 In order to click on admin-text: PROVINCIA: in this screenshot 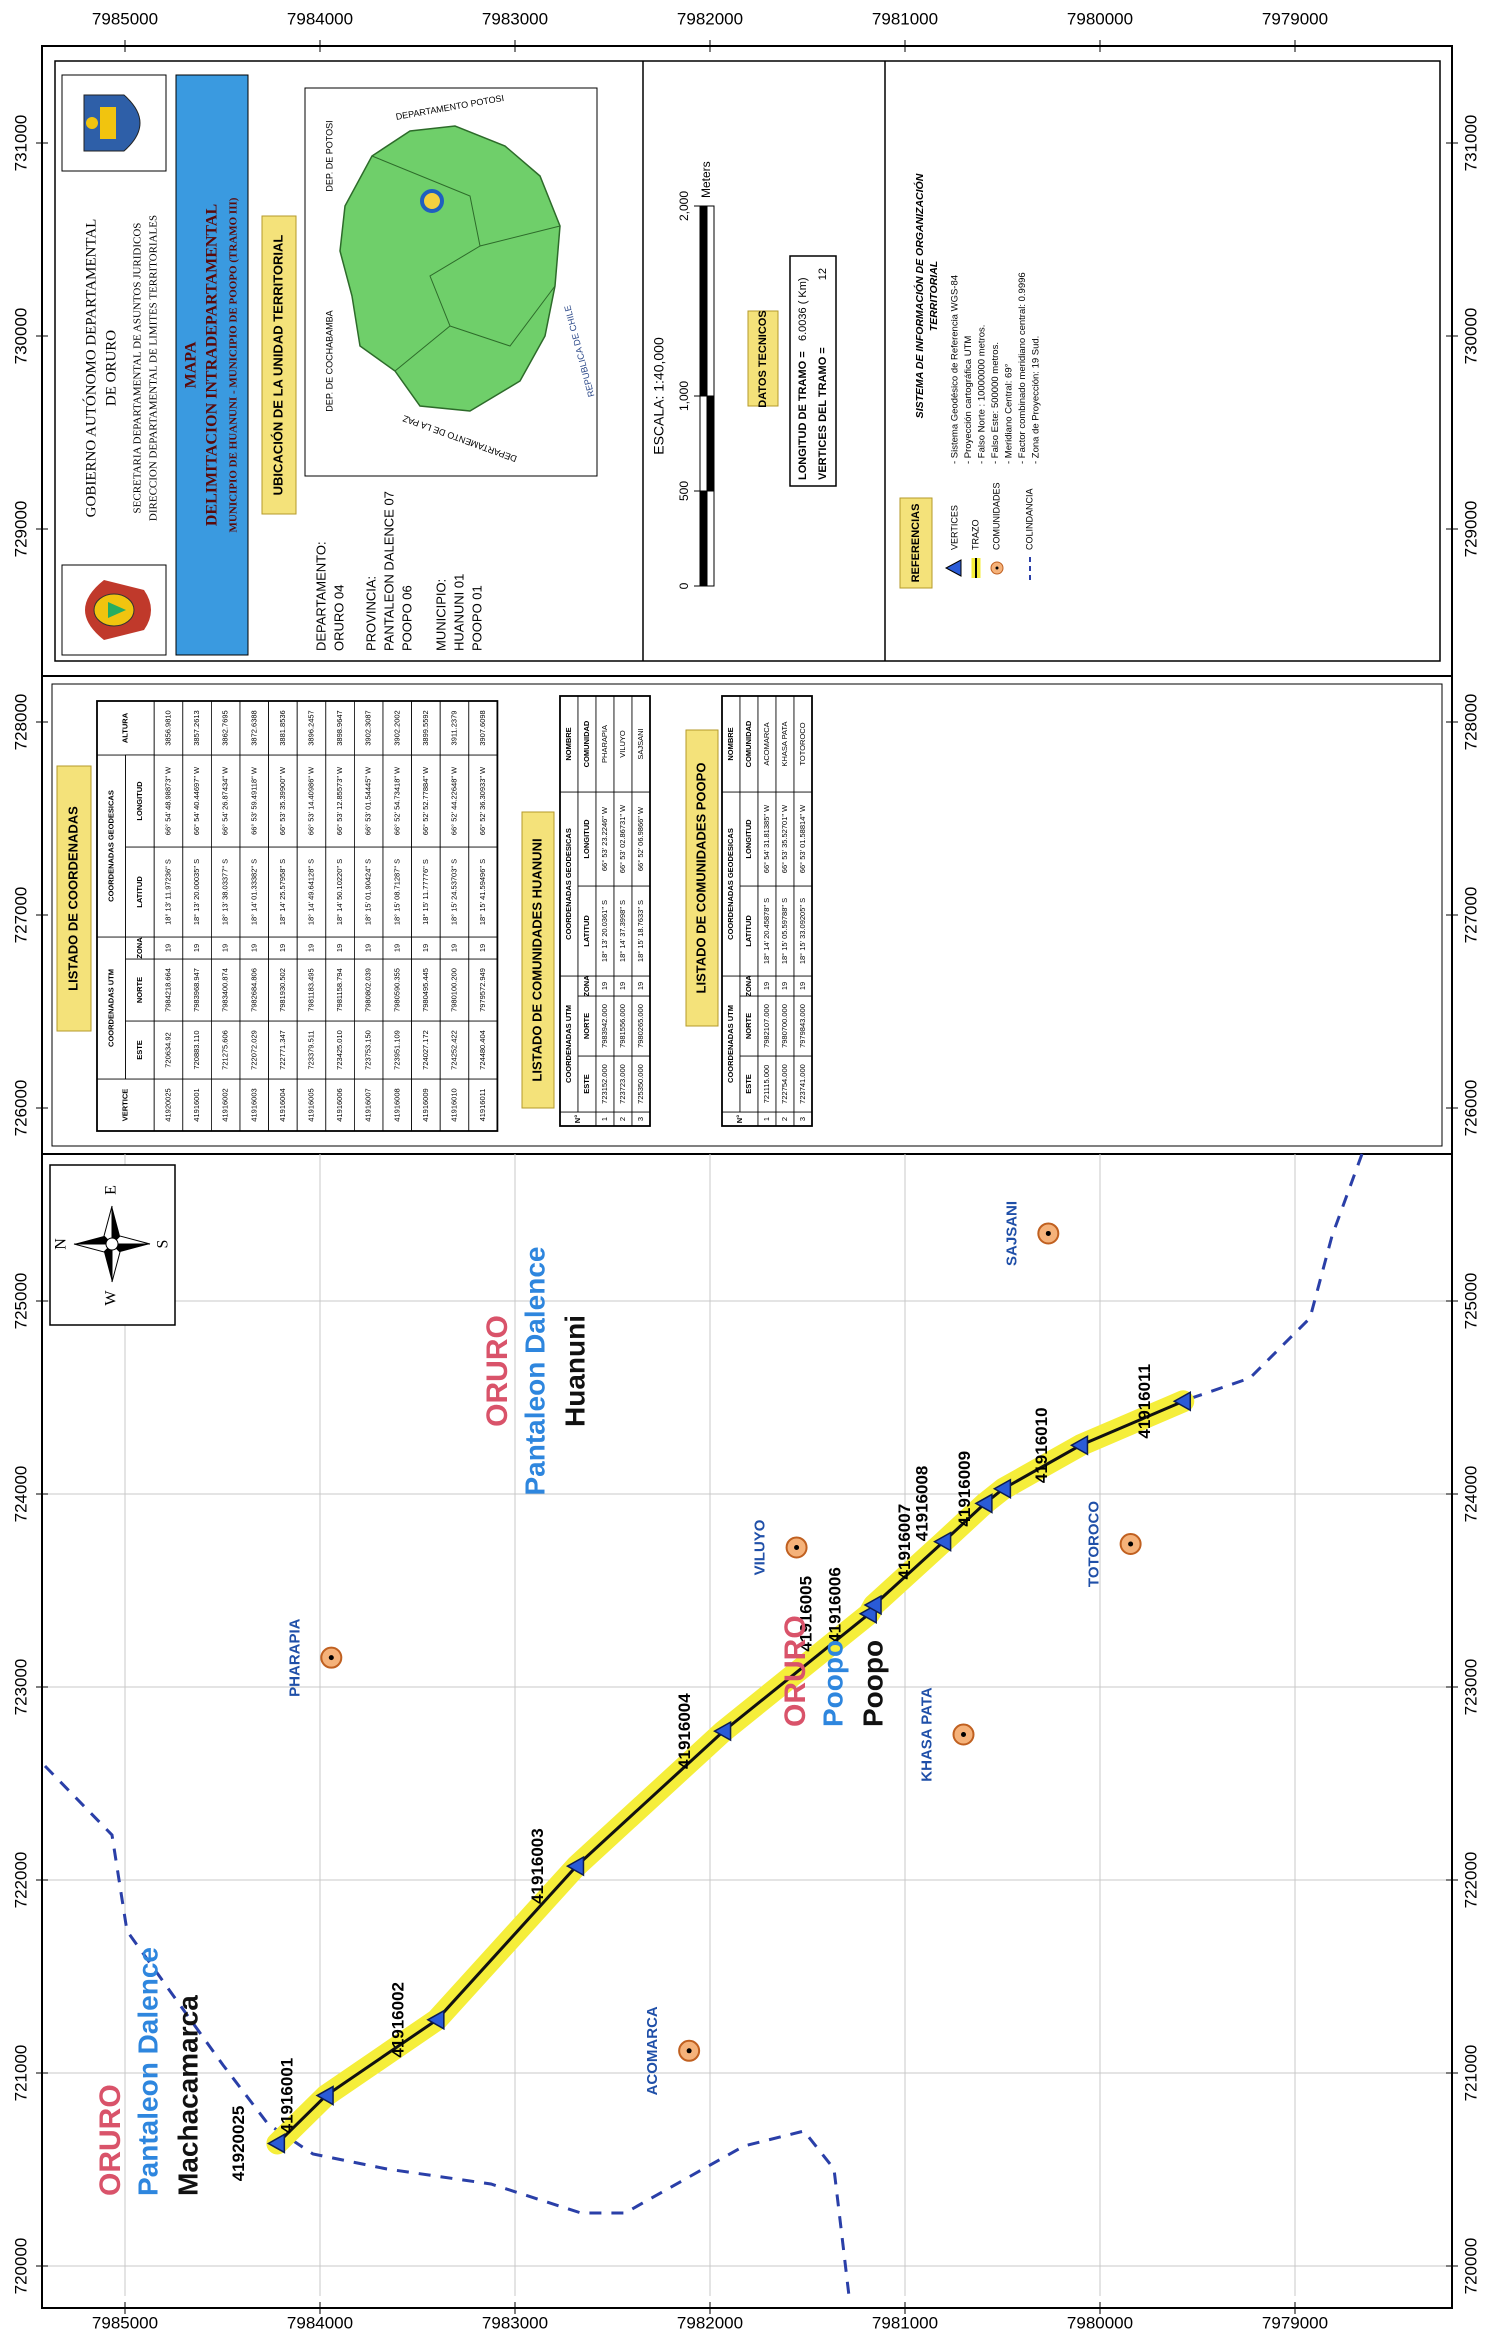, I will do `click(370, 613)`.